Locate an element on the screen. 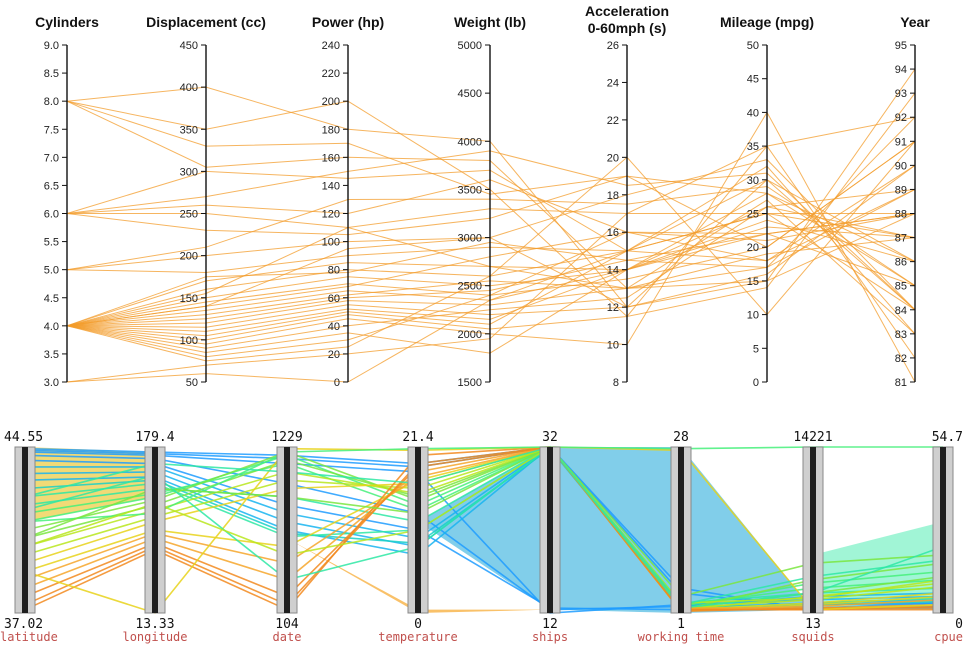 This screenshot has width=970, height=651. tick-label: 81 is located at coordinates (901, 383).